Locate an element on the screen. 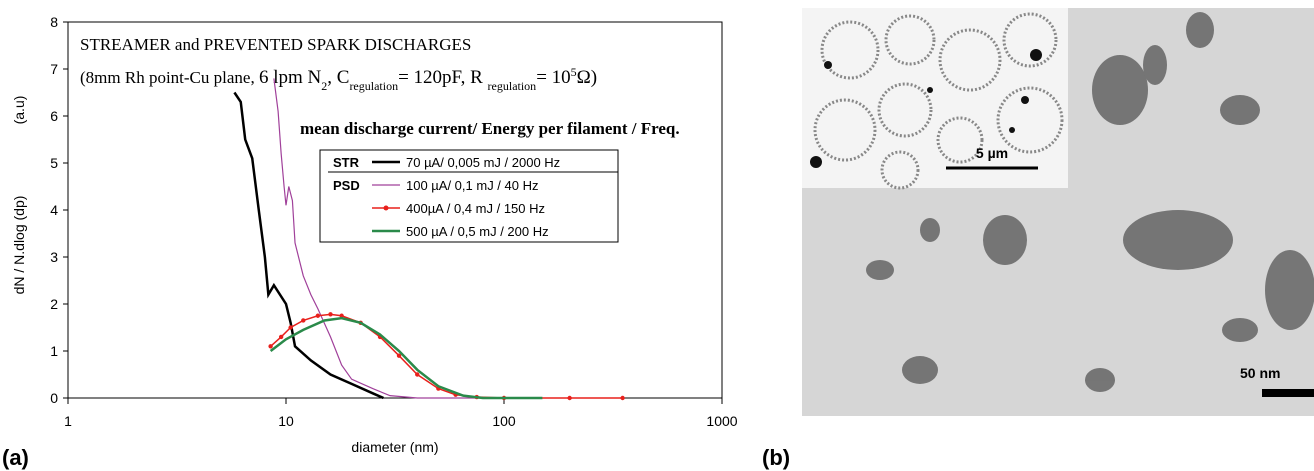 The height and width of the screenshot is (471, 1314). y-tick-label: 0 is located at coordinates (54, 398).